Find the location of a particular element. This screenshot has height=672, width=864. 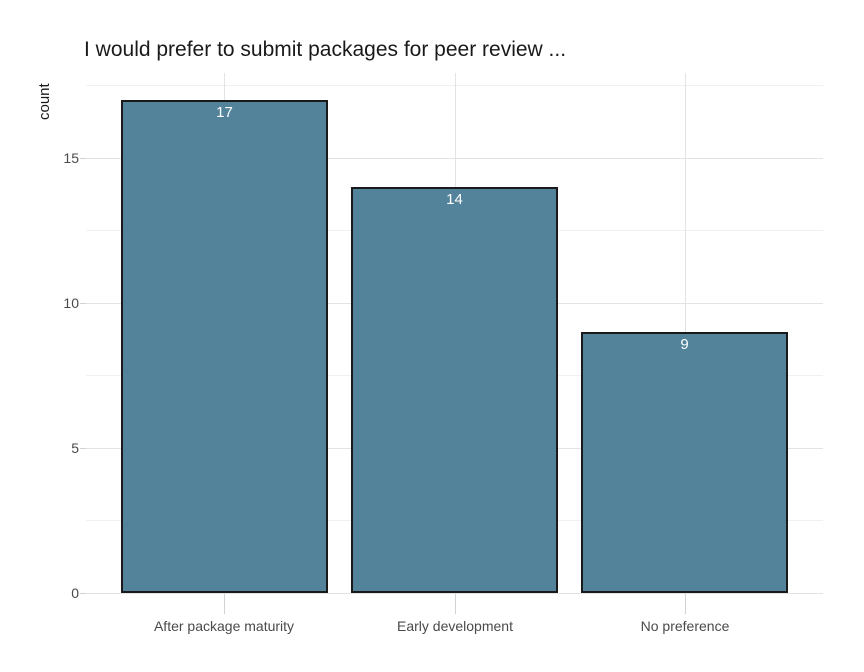

y-tick-label: 5 is located at coordinates (75, 448).